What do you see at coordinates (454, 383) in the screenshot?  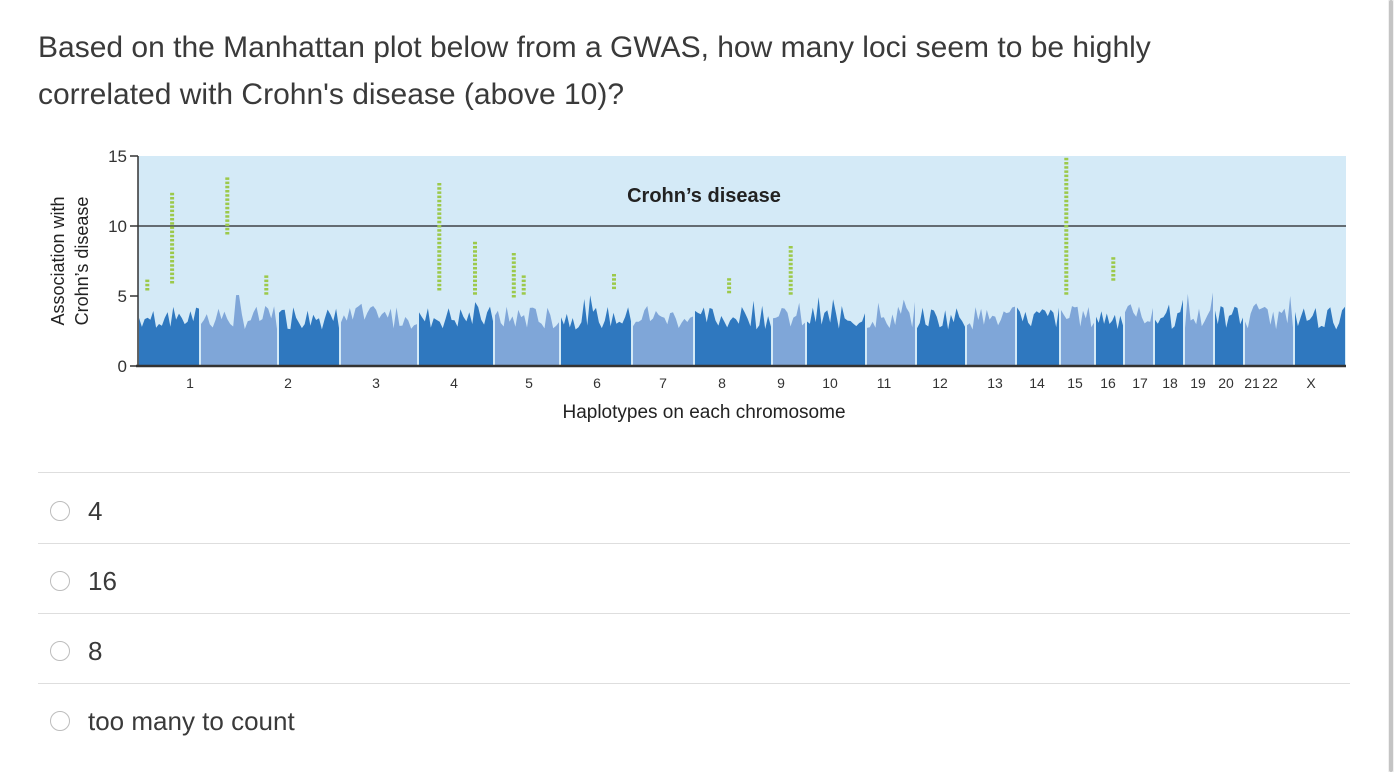 I see `chromosome-label-4: 4` at bounding box center [454, 383].